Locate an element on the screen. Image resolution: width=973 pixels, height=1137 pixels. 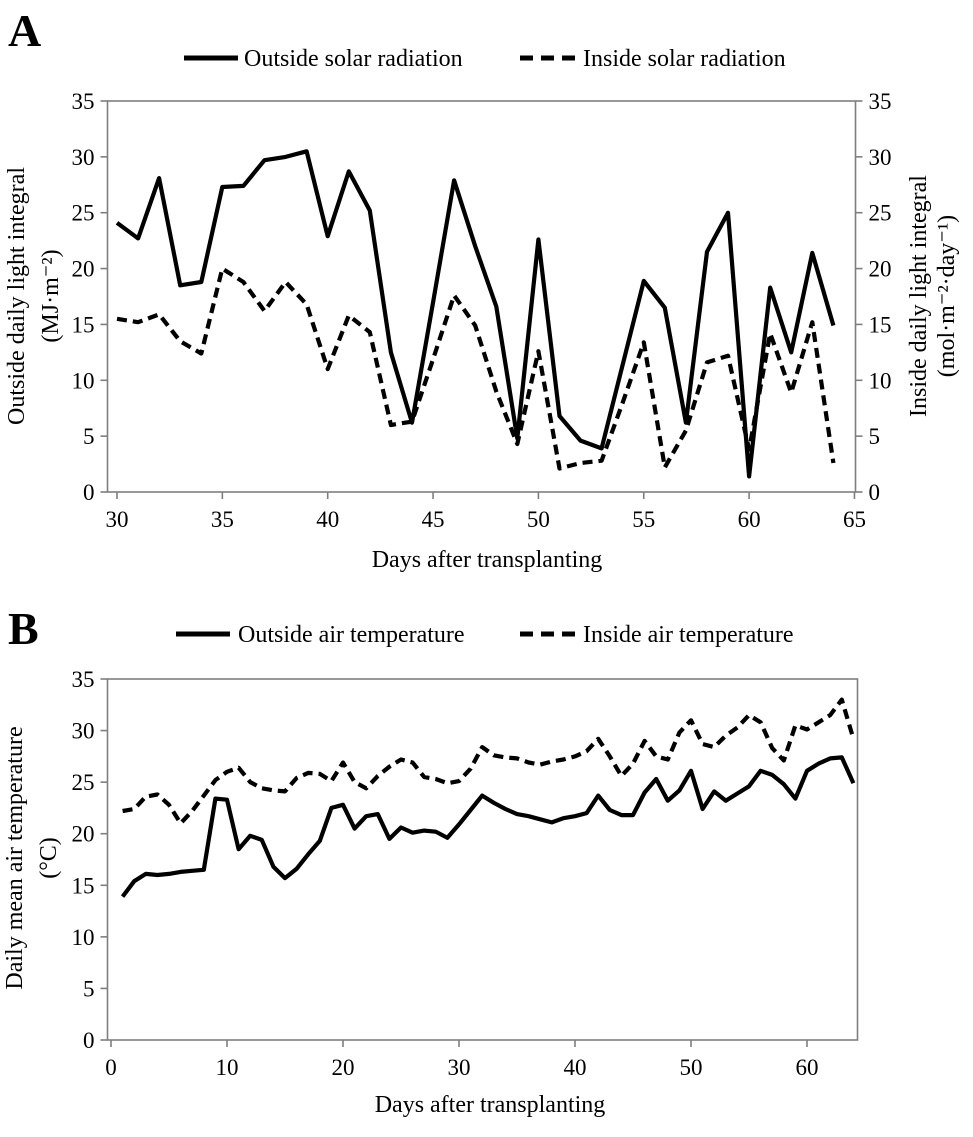
outside-series-line is located at coordinates (488, 826).